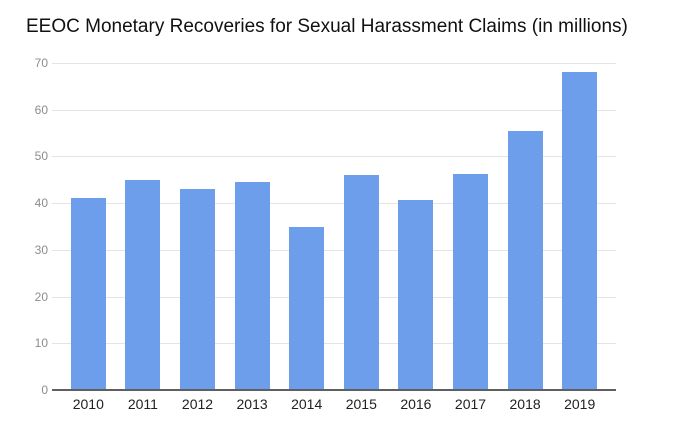  Describe the element at coordinates (361, 404) in the screenshot. I see `x-axis-label-2015: 2015` at that location.